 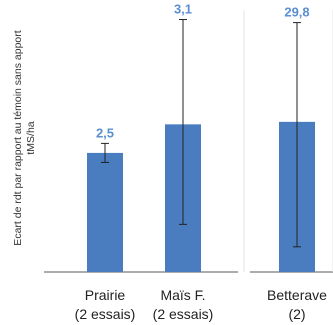 What do you see at coordinates (183, 314) in the screenshot?
I see `category-label-0-1-1: (2 essais)` at bounding box center [183, 314].